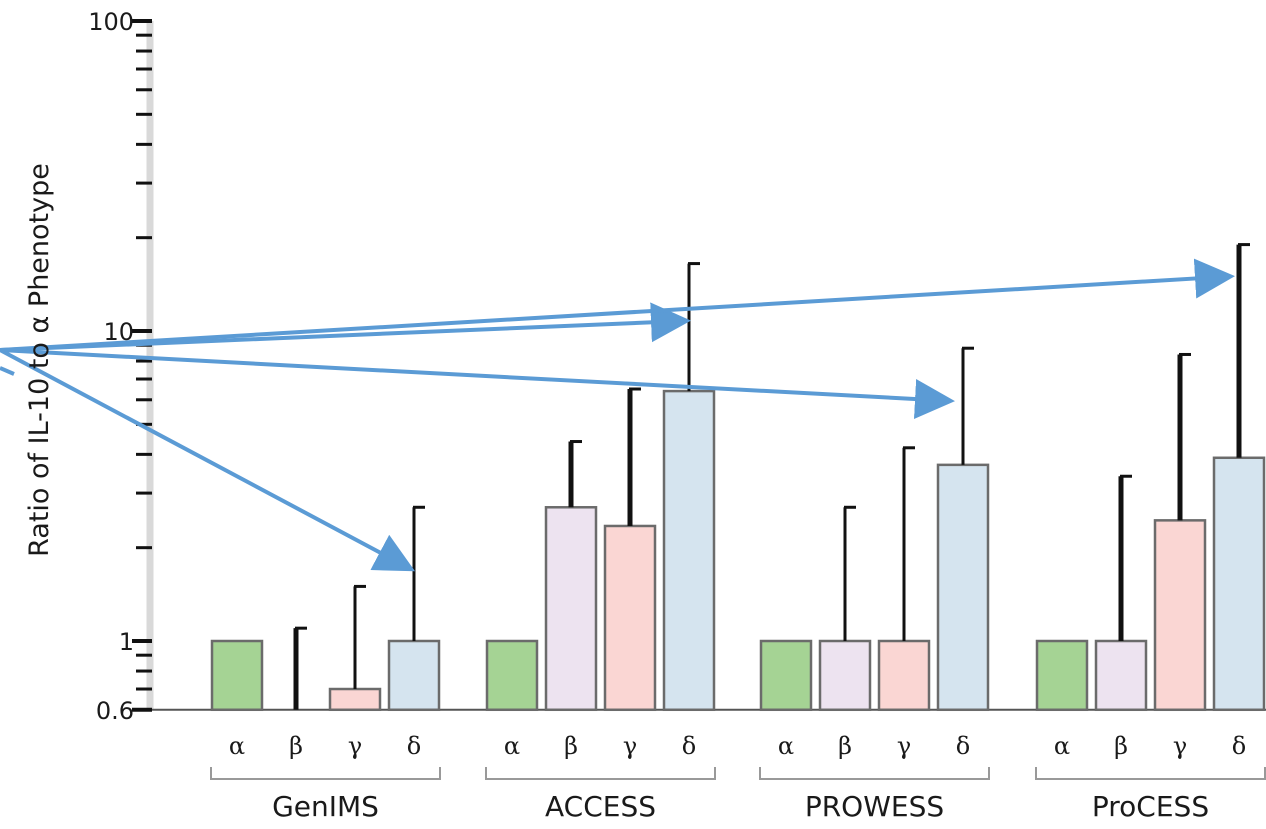  What do you see at coordinates (325, 806) in the screenshot?
I see `group-label-genims: GenIMS` at bounding box center [325, 806].